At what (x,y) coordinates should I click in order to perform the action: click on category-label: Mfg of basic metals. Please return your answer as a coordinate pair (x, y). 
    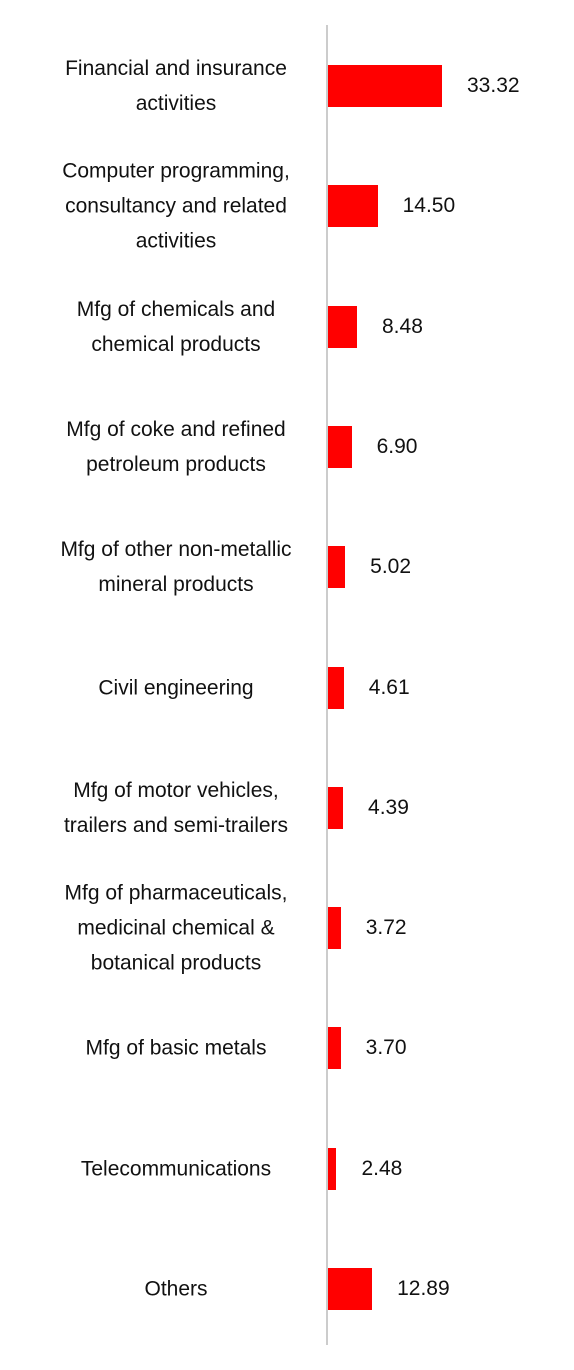
    Looking at the image, I should click on (176, 1048).